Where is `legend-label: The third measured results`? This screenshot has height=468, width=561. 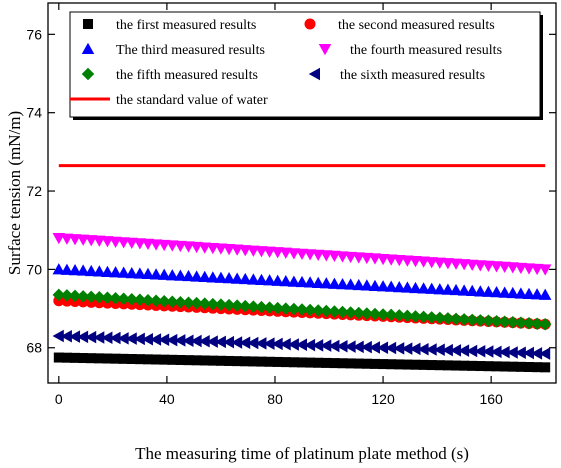
legend-label: The third measured results is located at coordinates (190, 50).